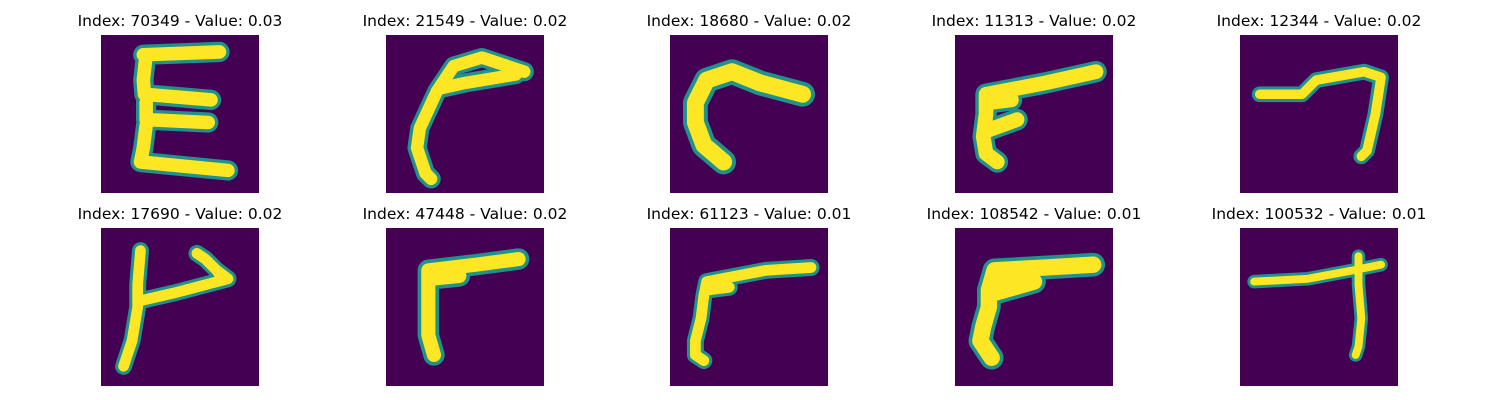 This screenshot has height=400, width=1500. What do you see at coordinates (180, 214) in the screenshot?
I see `panel-title: Index: 17690 - Value: 0.02` at bounding box center [180, 214].